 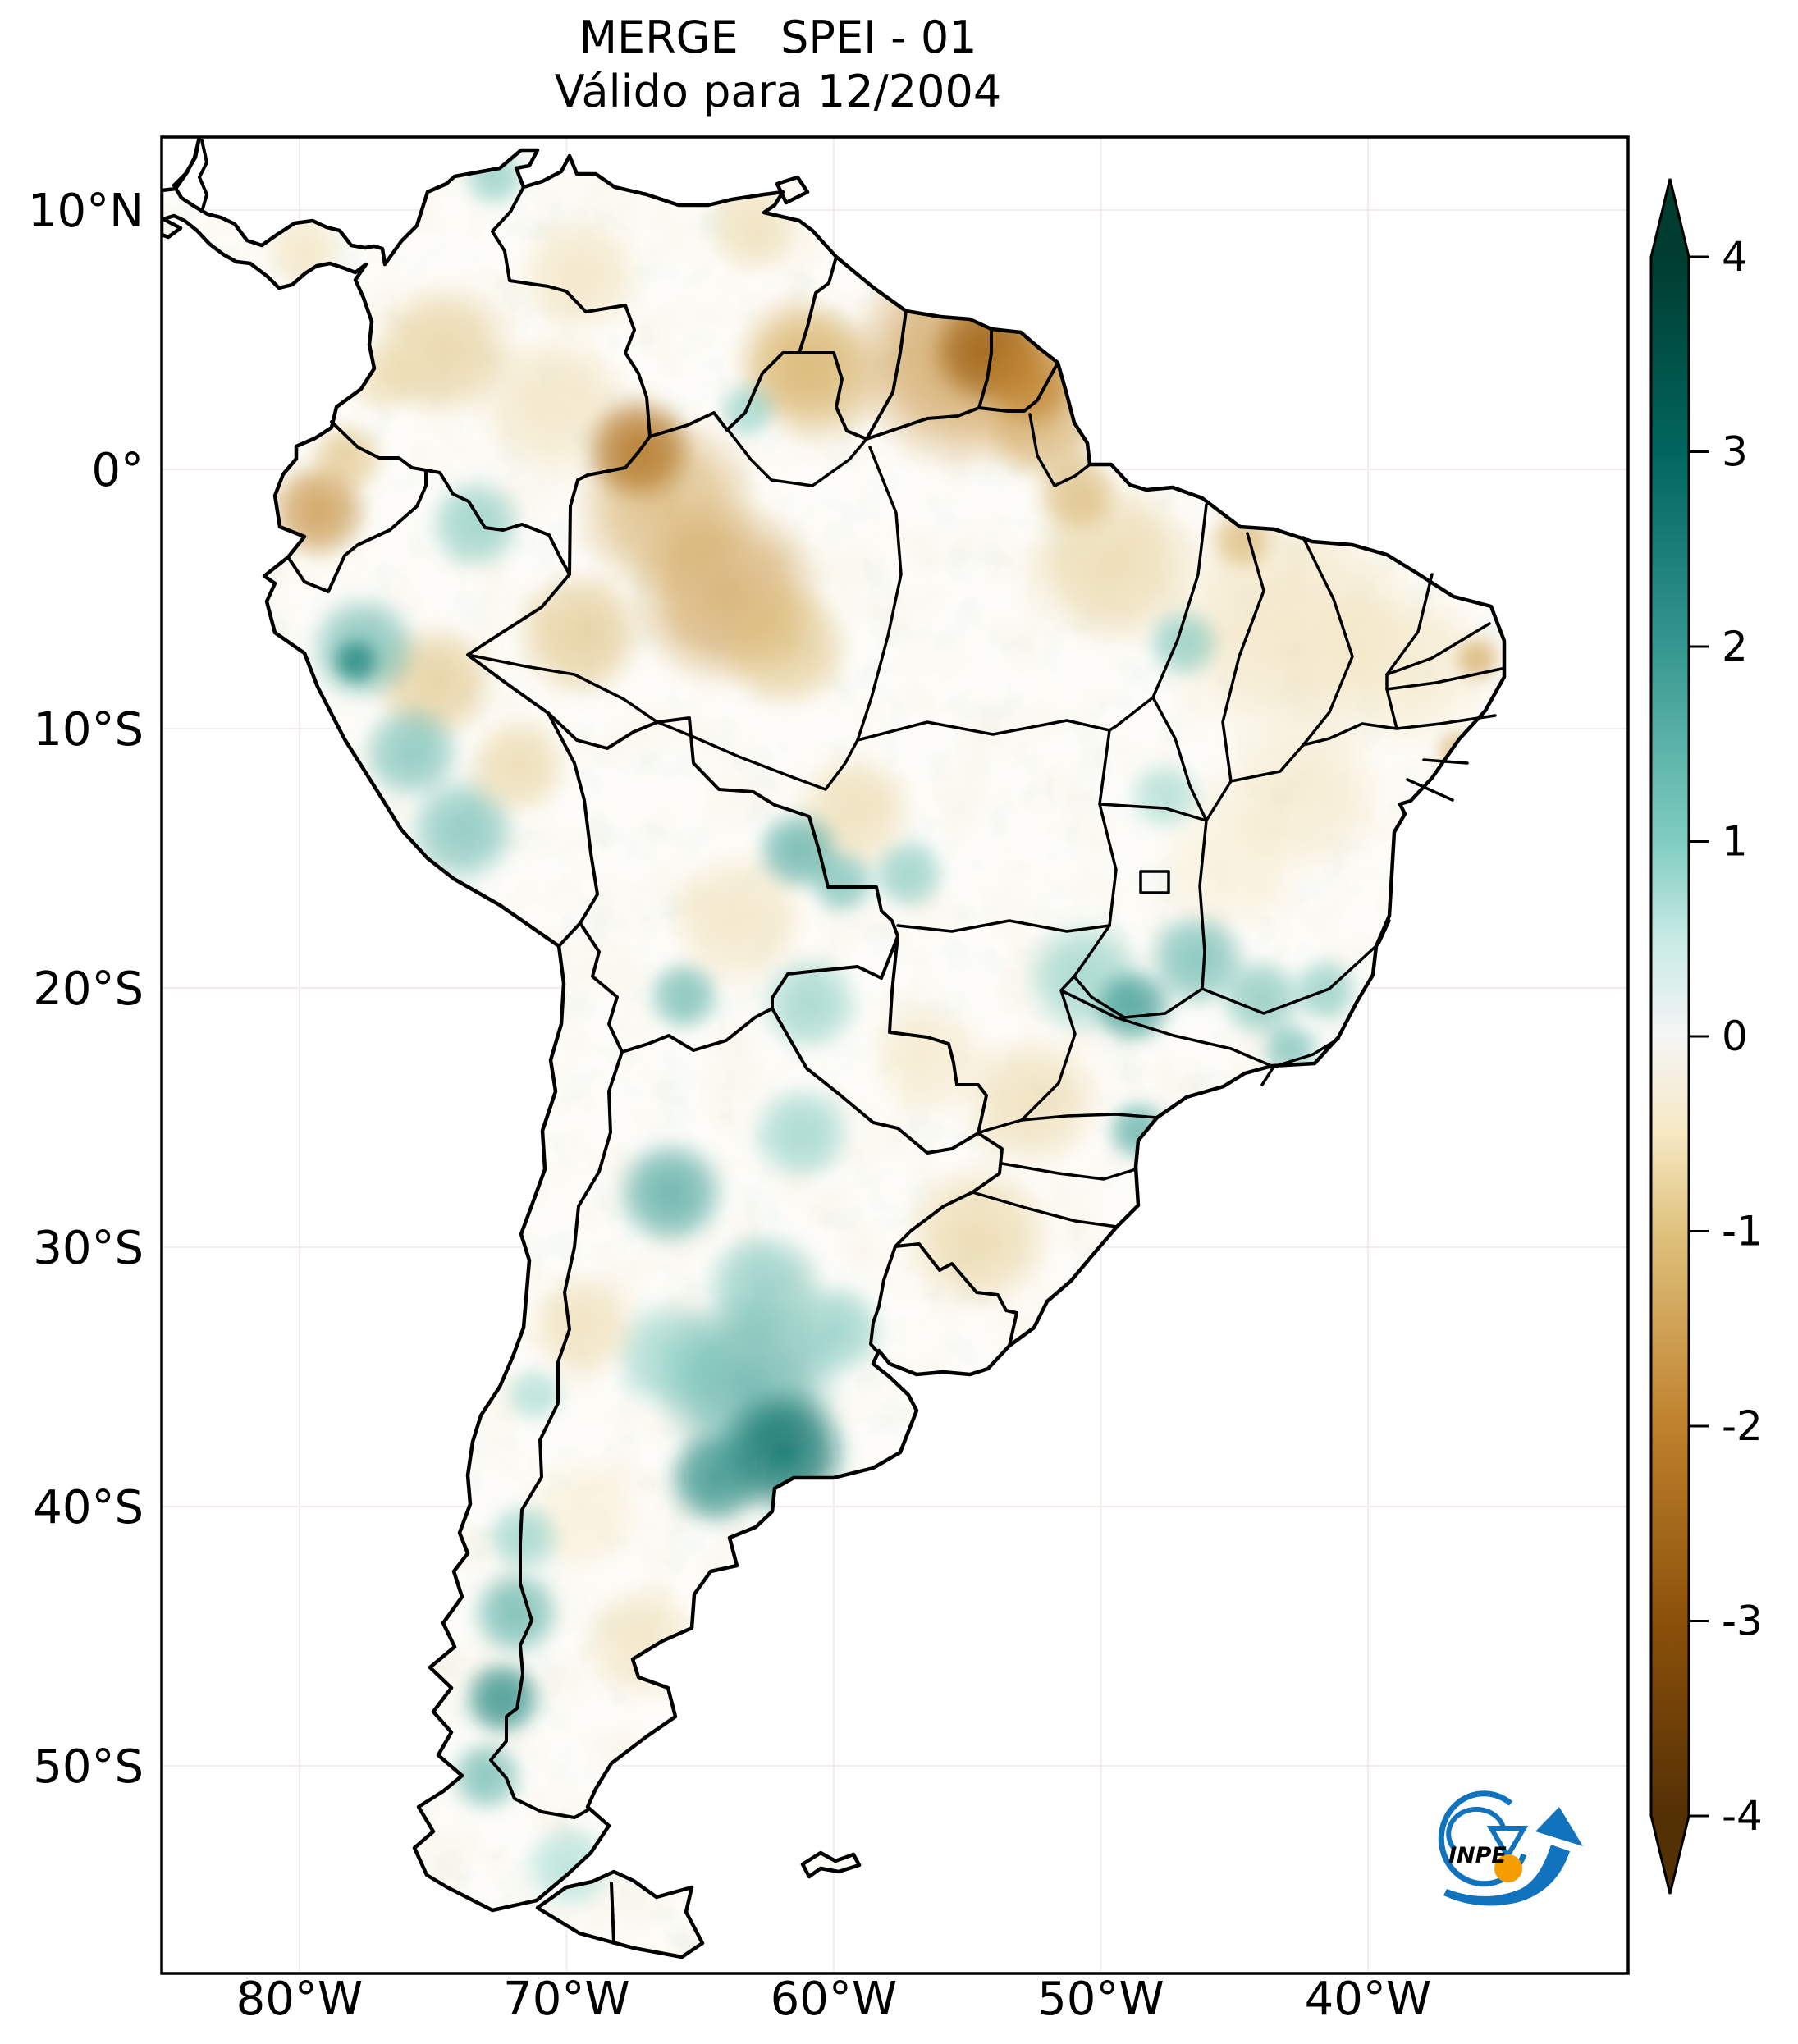 I want to click on colorbar-tick-label: -3, so click(x=1742, y=1621).